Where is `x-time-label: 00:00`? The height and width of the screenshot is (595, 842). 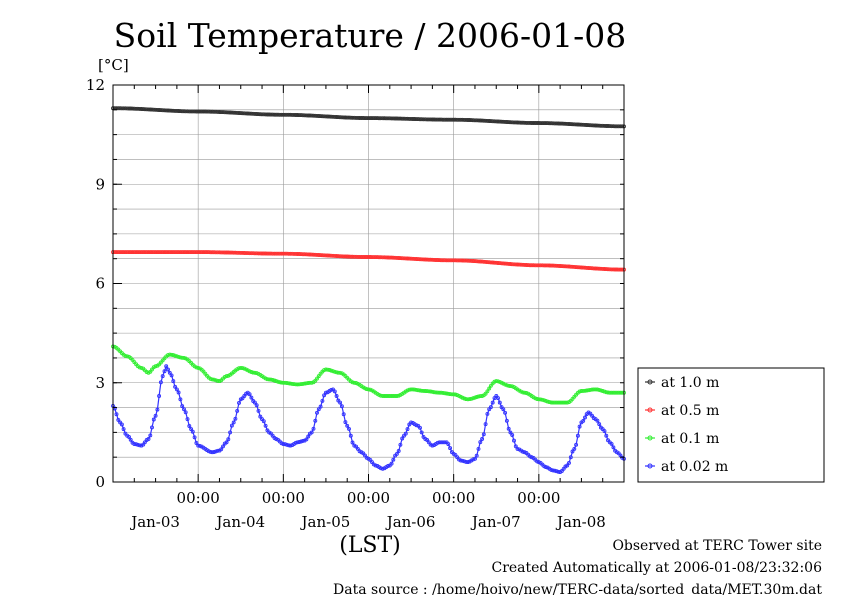 x-time-label: 00:00 is located at coordinates (368, 498).